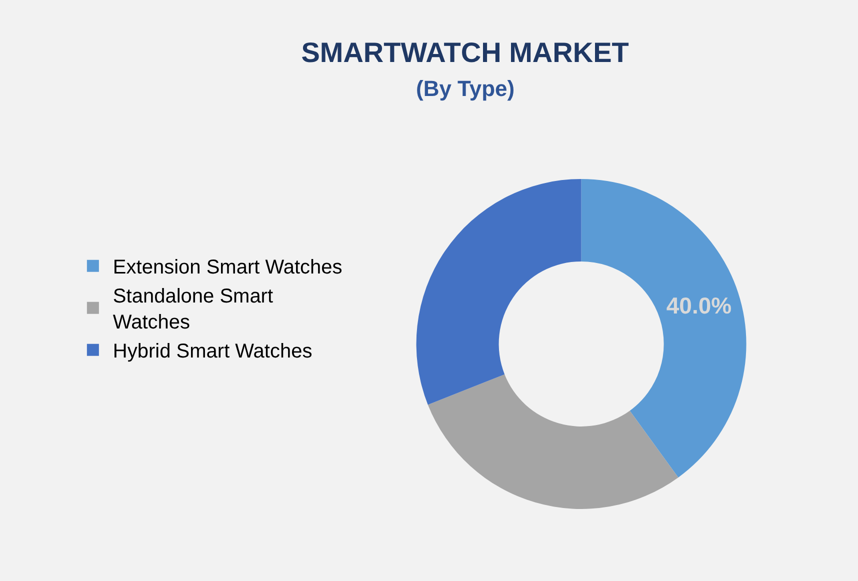  I want to click on data-label: 40.0%, so click(699, 305).